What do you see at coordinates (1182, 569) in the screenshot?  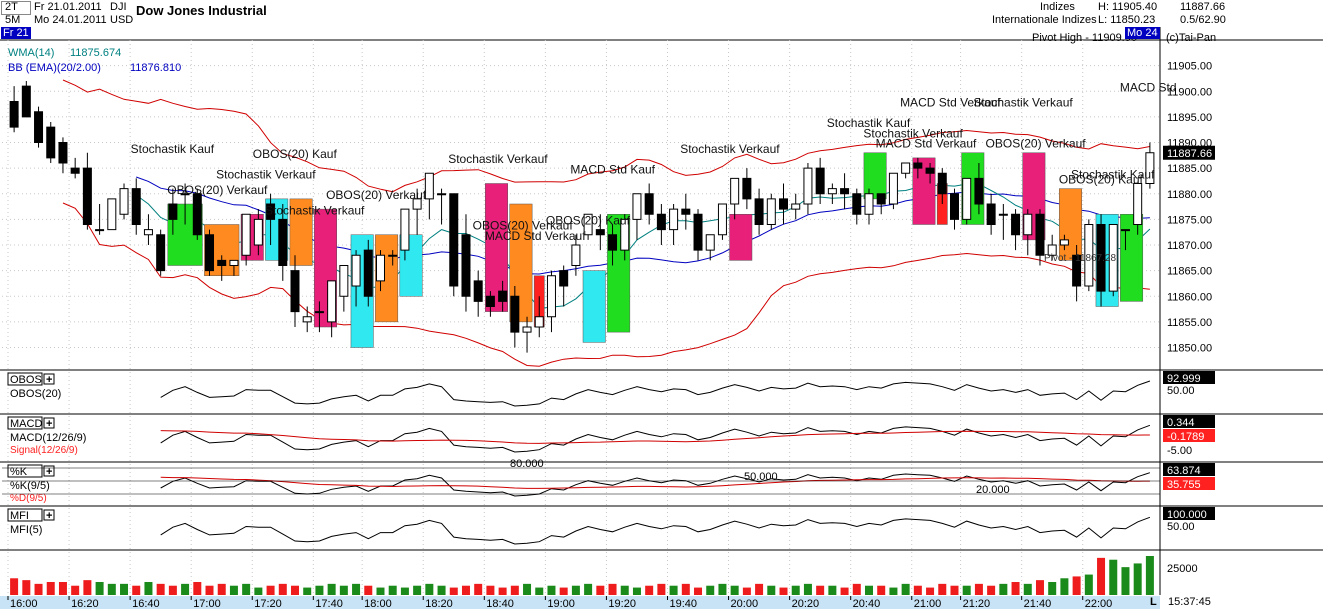 I see `volume-tick: 25000` at bounding box center [1182, 569].